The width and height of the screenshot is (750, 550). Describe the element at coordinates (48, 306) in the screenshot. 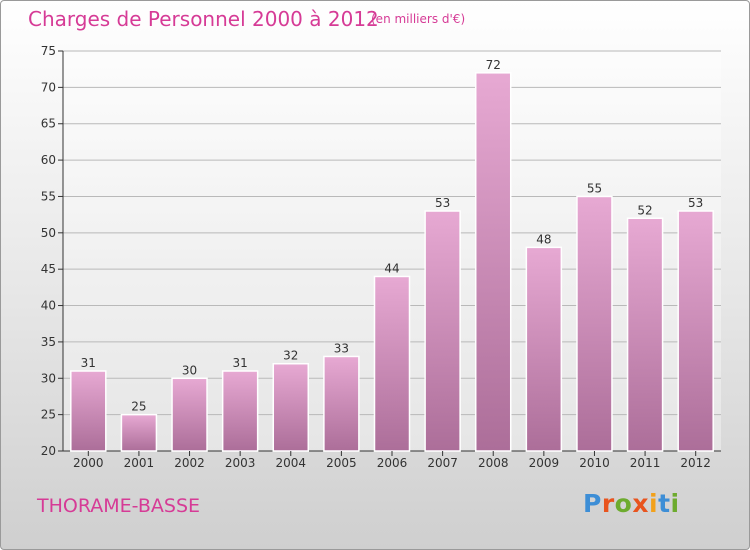

I see `y-tick-label: 40` at that location.